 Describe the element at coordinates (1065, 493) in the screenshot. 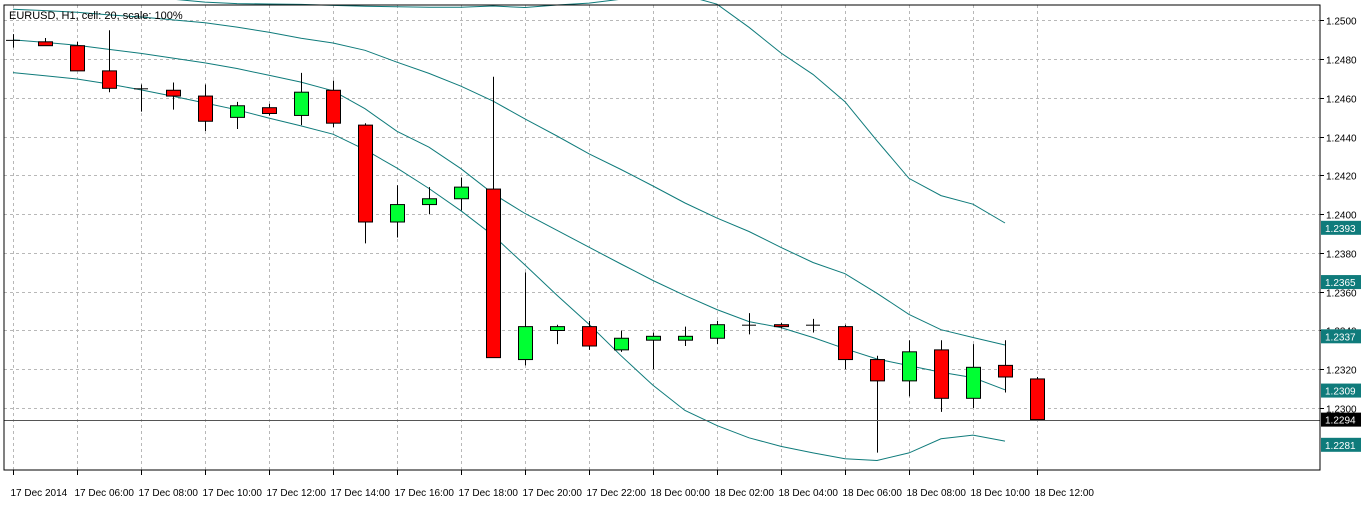

I see `time-tick-label: 18 Dec 12:00` at that location.